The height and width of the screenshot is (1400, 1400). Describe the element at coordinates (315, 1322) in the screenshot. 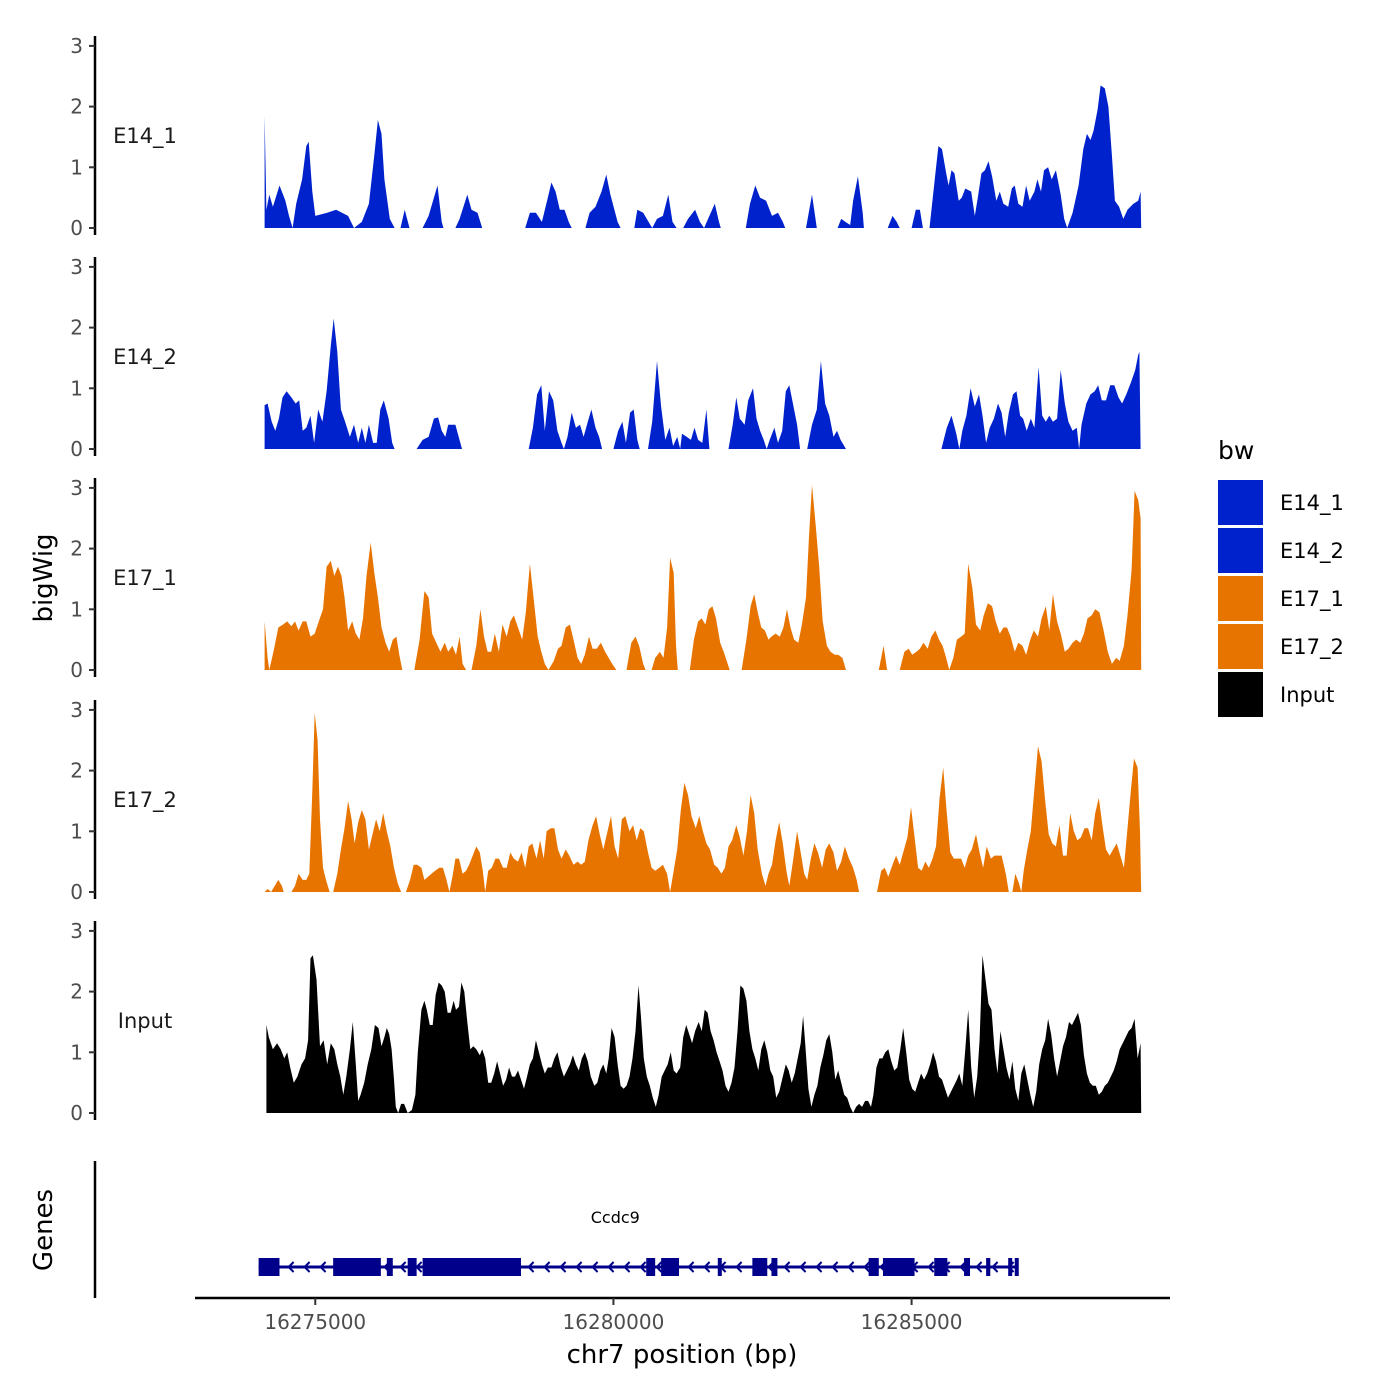

I see `x-tick-label: 16275000` at that location.